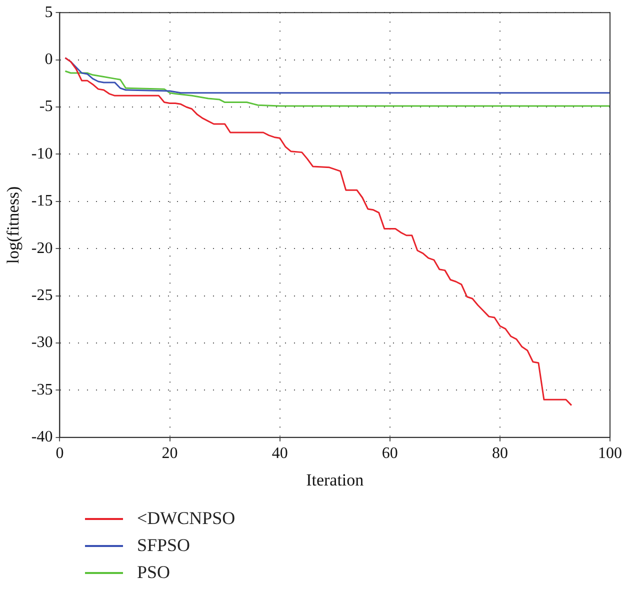  I want to click on y-tick-label: -35, so click(42, 389).